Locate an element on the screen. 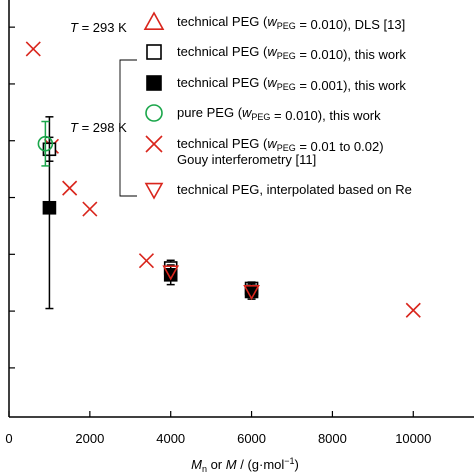 This screenshot has height=474, width=474. legend-entry: technical PEG, interpolated based on Re is located at coordinates (294, 189).